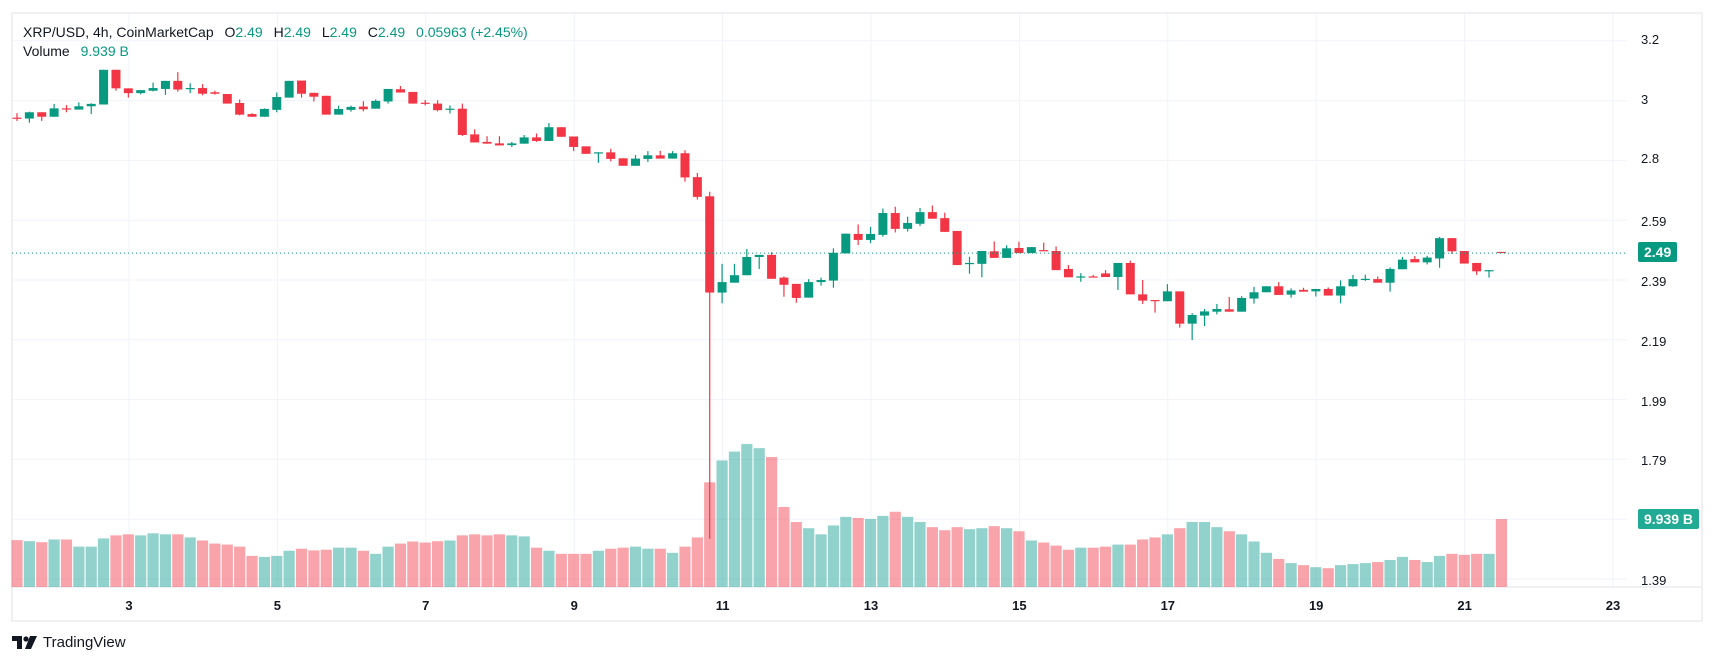 Image resolution: width=1716 pixels, height=666 pixels. Describe the element at coordinates (230, 32) in the screenshot. I see `open-label: O` at that location.